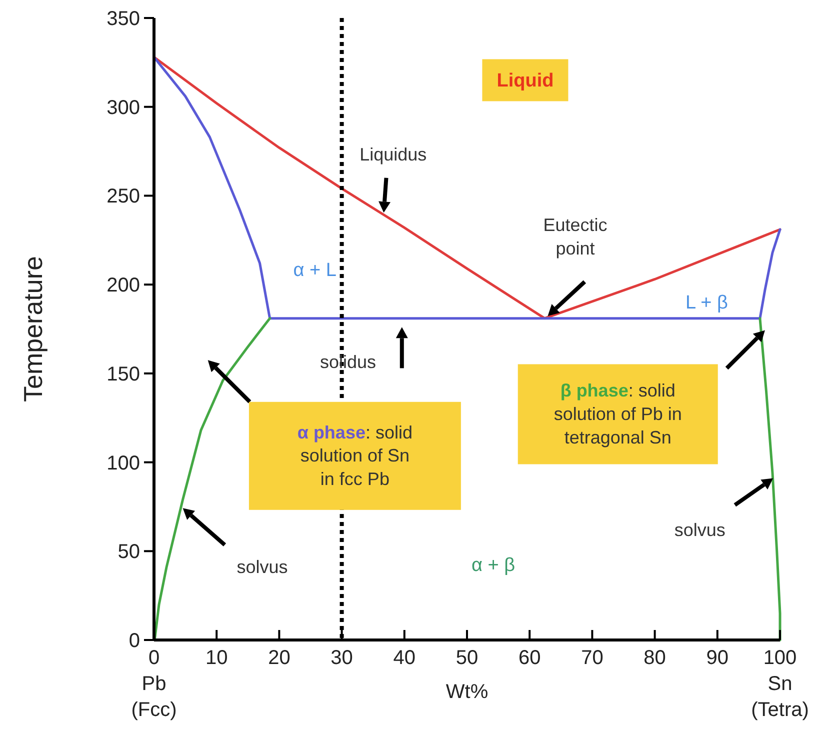  I want to click on x-tick-label: 10, so click(216, 658).